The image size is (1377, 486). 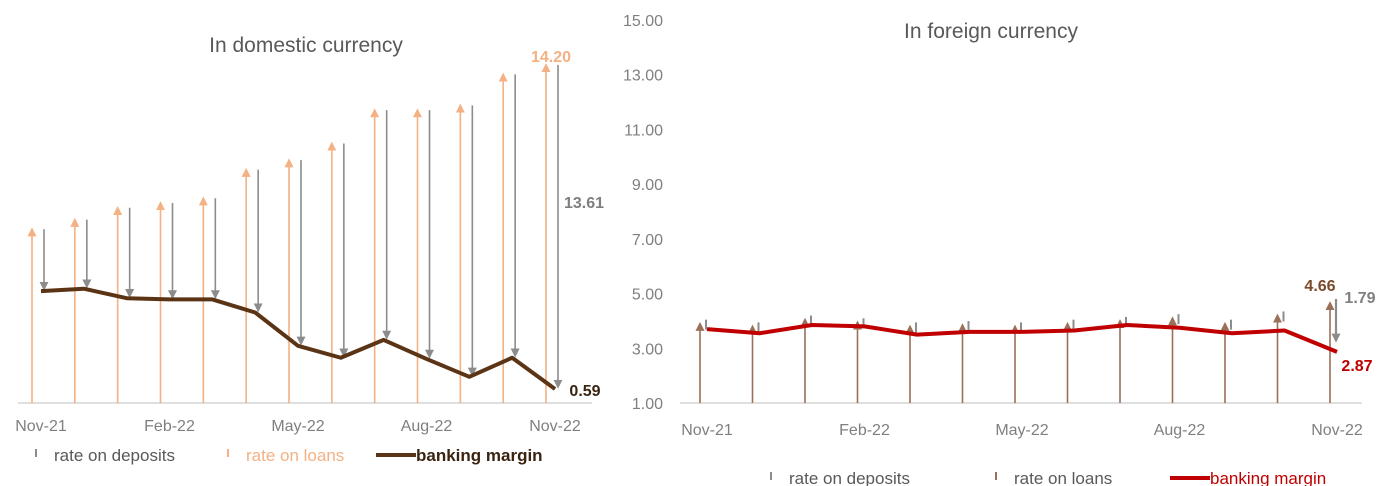 I want to click on deposit-rate-value-label: 1.79, so click(x=1359, y=298).